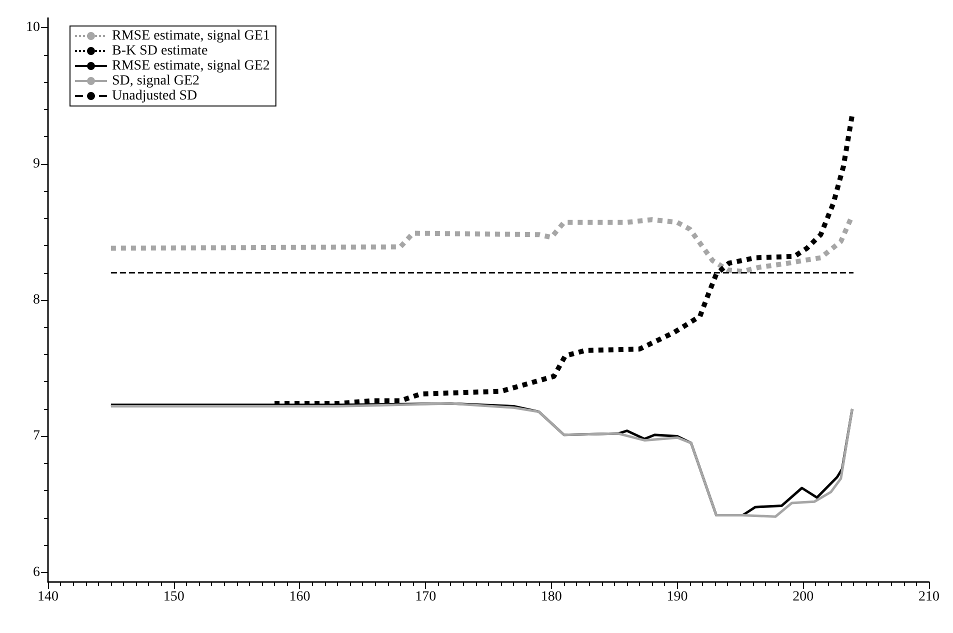 The image size is (953, 633). I want to click on x-tick-label: 180, so click(551, 597).